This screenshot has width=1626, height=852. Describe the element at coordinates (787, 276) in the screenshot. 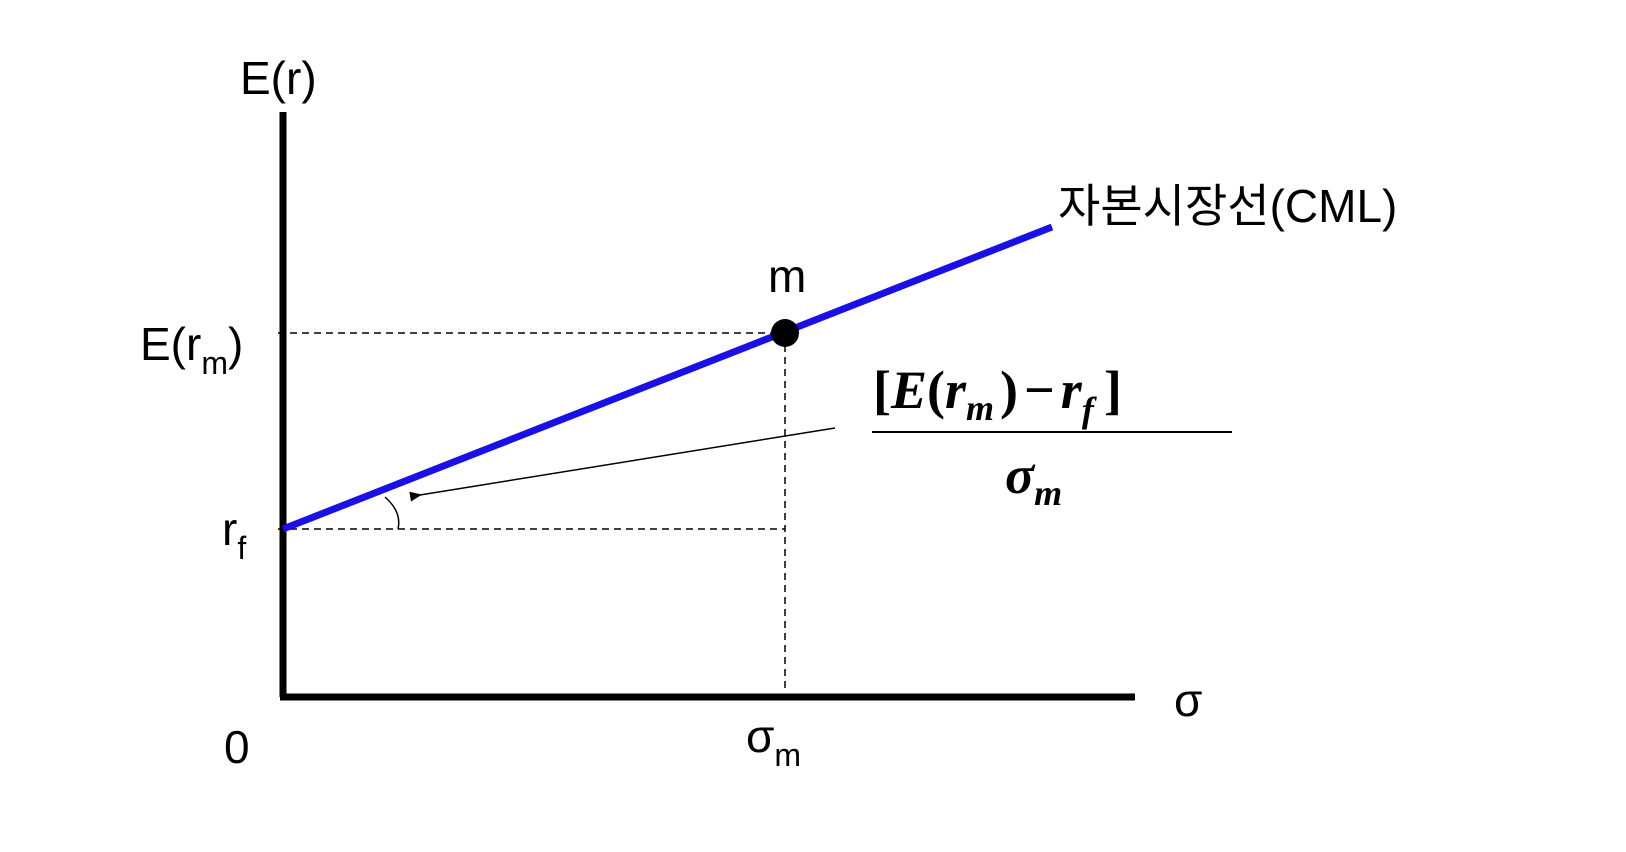

I see `market-point-label: m` at that location.